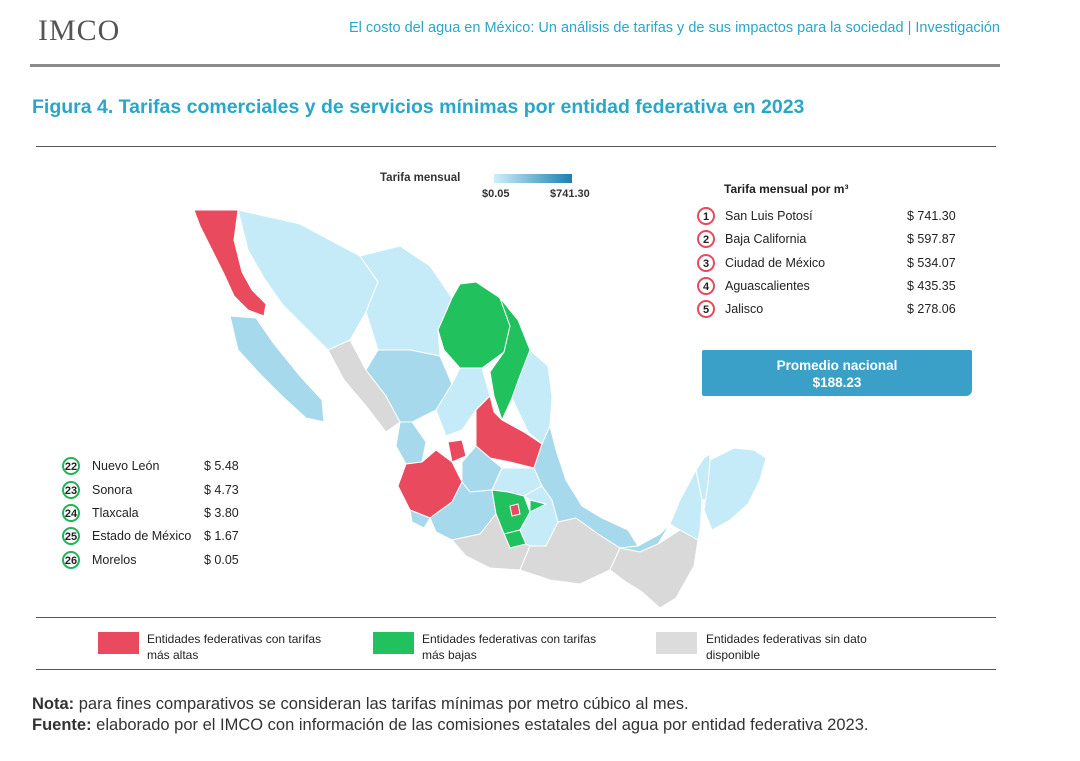  Describe the element at coordinates (71, 490) in the screenshot. I see `rank-badge: 23` at that location.